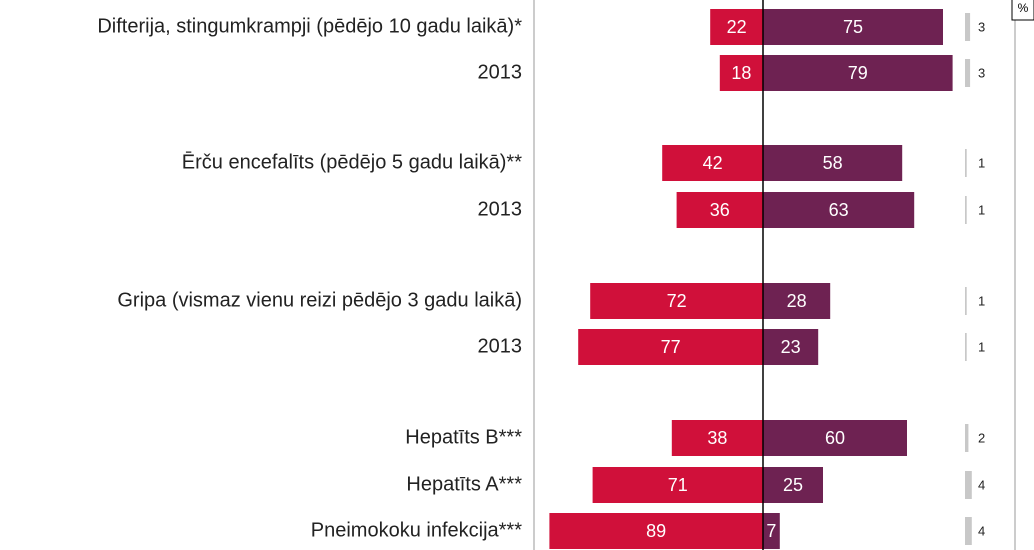  I want to click on value-label: 38, so click(717, 438).